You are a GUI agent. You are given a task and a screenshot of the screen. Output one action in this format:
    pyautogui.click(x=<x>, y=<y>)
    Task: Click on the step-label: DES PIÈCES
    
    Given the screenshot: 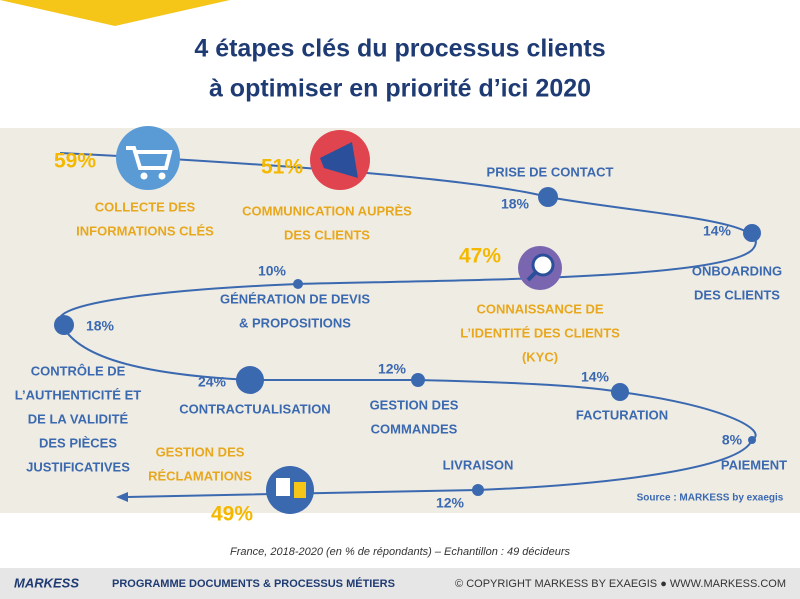 What is the action you would take?
    pyautogui.click(x=78, y=442)
    